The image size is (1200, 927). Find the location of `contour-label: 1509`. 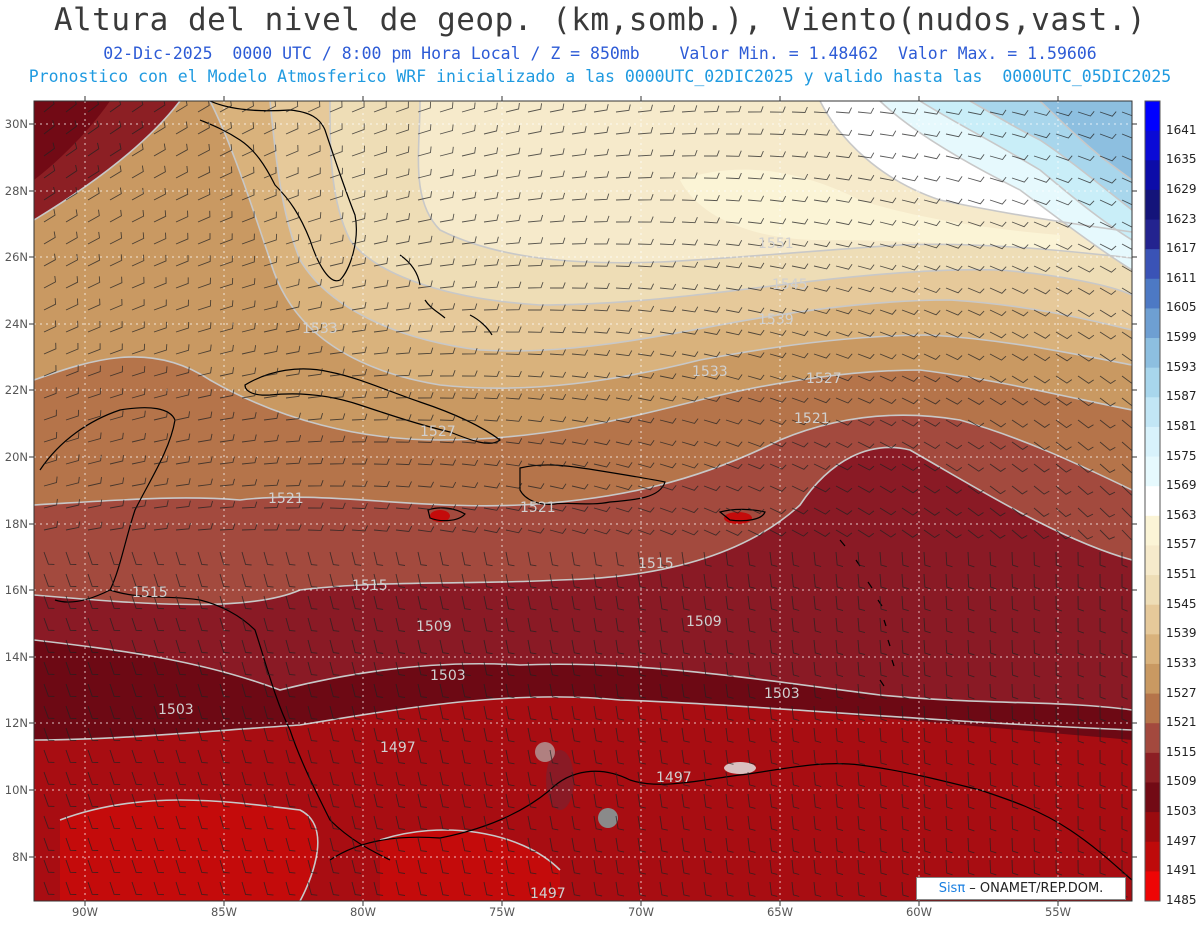

contour-label: 1509 is located at coordinates (434, 627).